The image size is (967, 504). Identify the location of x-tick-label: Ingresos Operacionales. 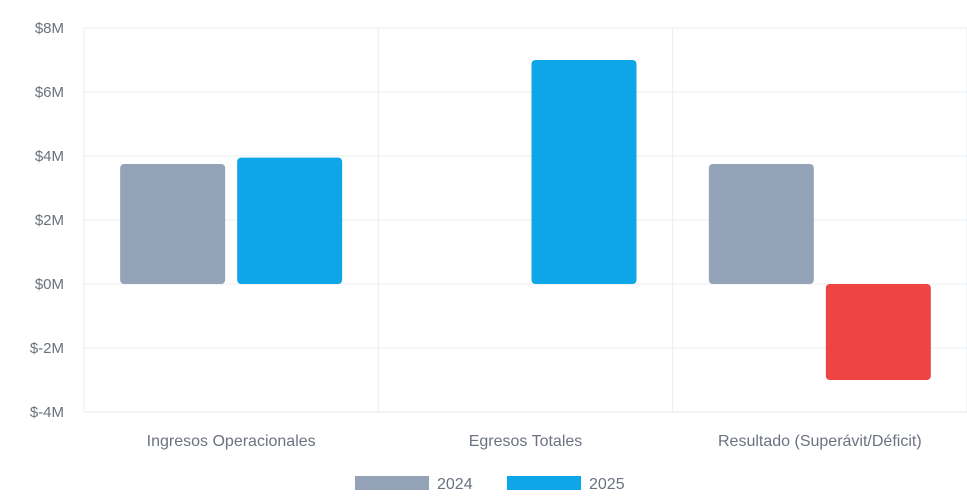
(231, 441).